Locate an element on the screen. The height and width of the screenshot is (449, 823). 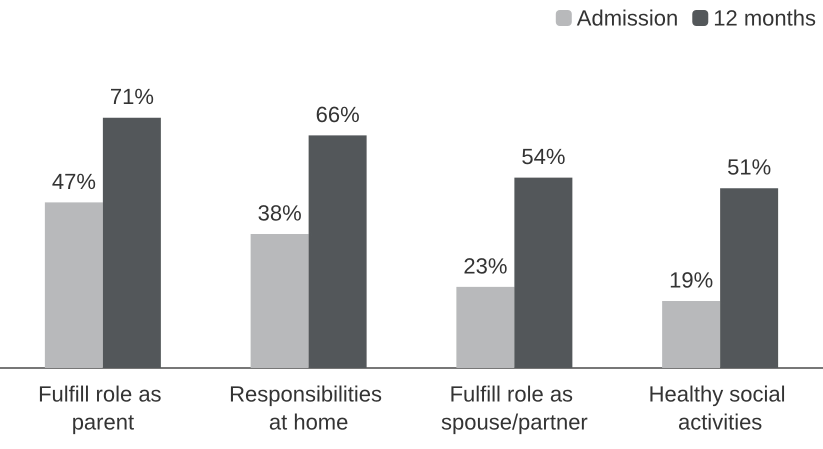
data-label: 66% is located at coordinates (338, 114).